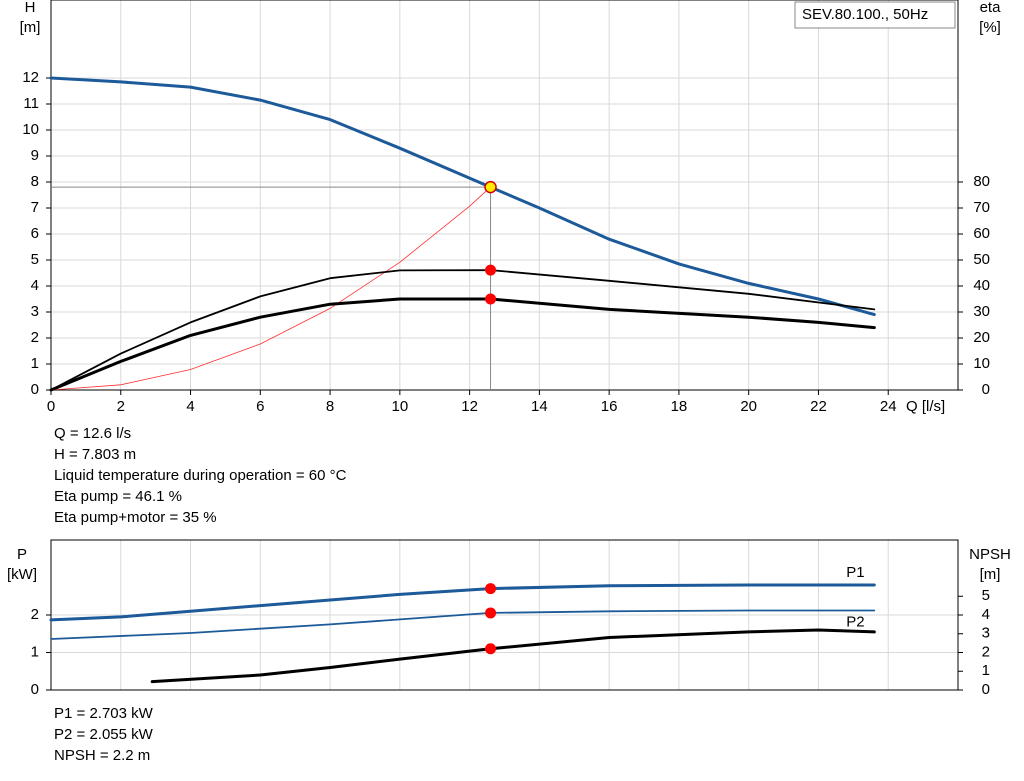 The height and width of the screenshot is (781, 1024). I want to click on y2-tick-label: 5, so click(986, 595).